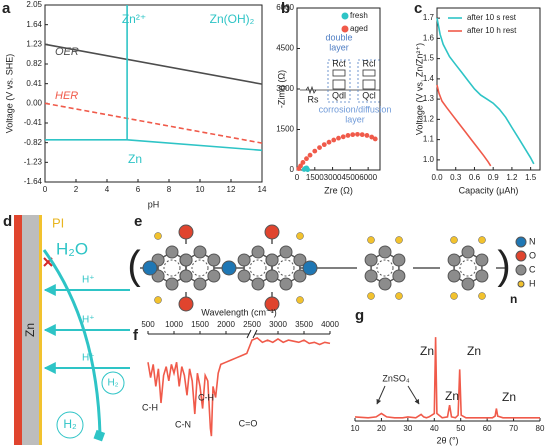 This screenshot has height=447, width=546. Describe the element at coordinates (76, 189) in the screenshot. I see `x-tick-label: 2` at that location.